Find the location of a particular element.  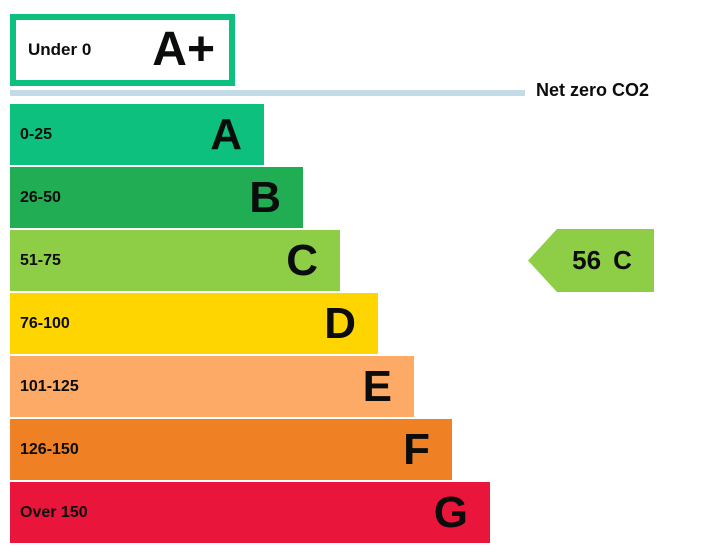

band-range-label: 51-75 is located at coordinates (40, 260).